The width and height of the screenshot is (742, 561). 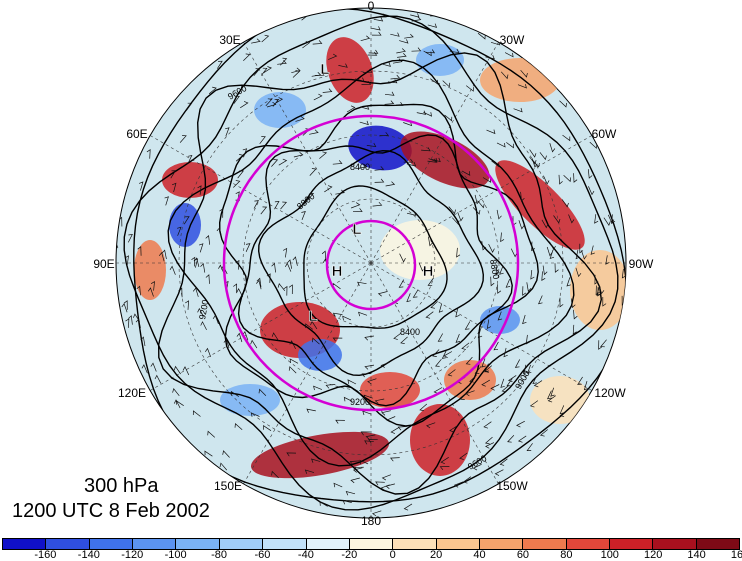 I want to click on high-pressure-marker: H, so click(x=428, y=271).